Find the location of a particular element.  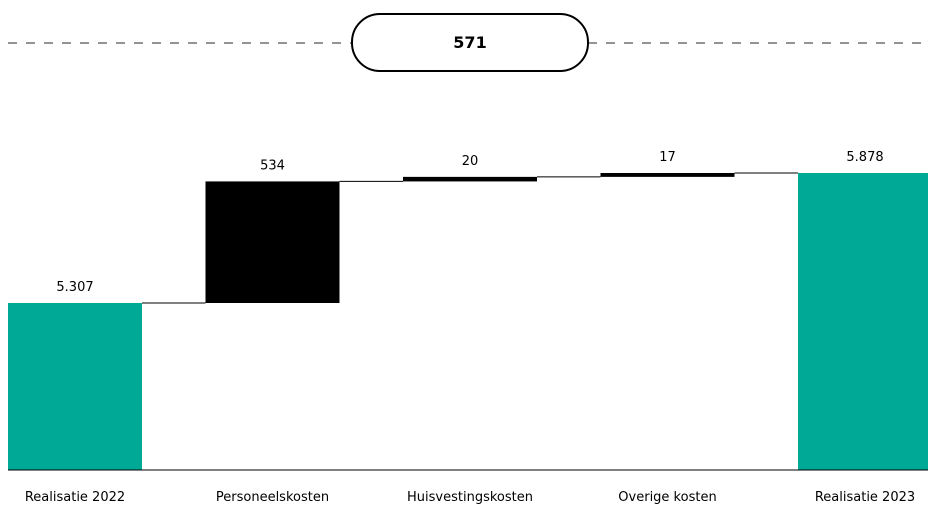

x-tick-label: Huisvestingskosten is located at coordinates (470, 497).